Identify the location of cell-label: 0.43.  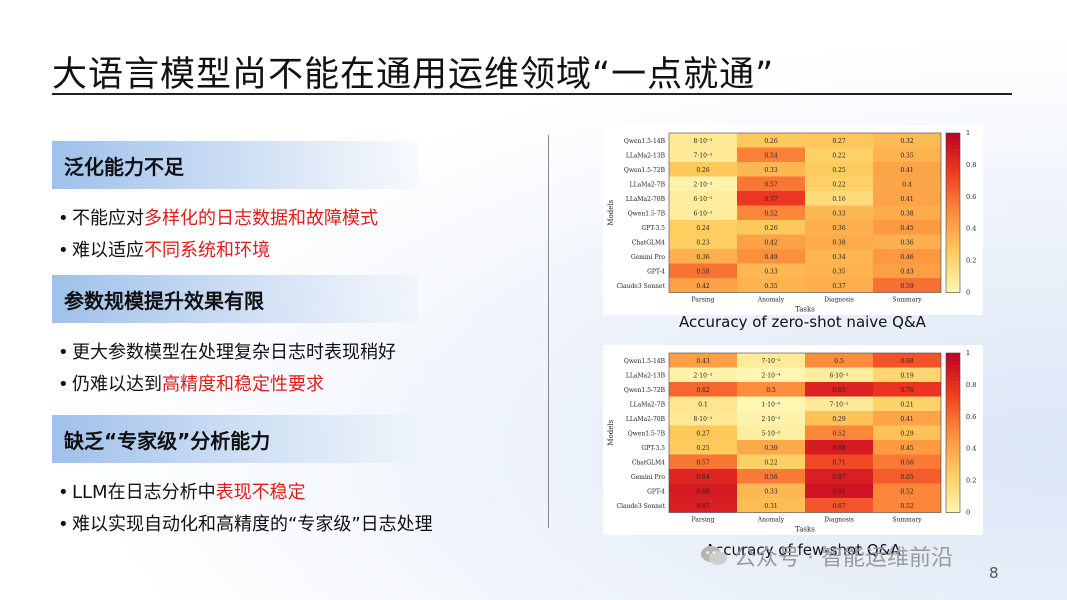
(703, 361).